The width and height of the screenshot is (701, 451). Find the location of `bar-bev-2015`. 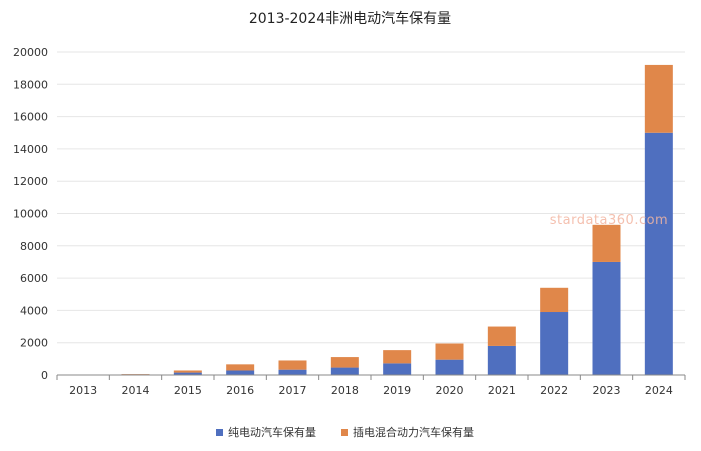

bar-bev-2015 is located at coordinates (187, 373).